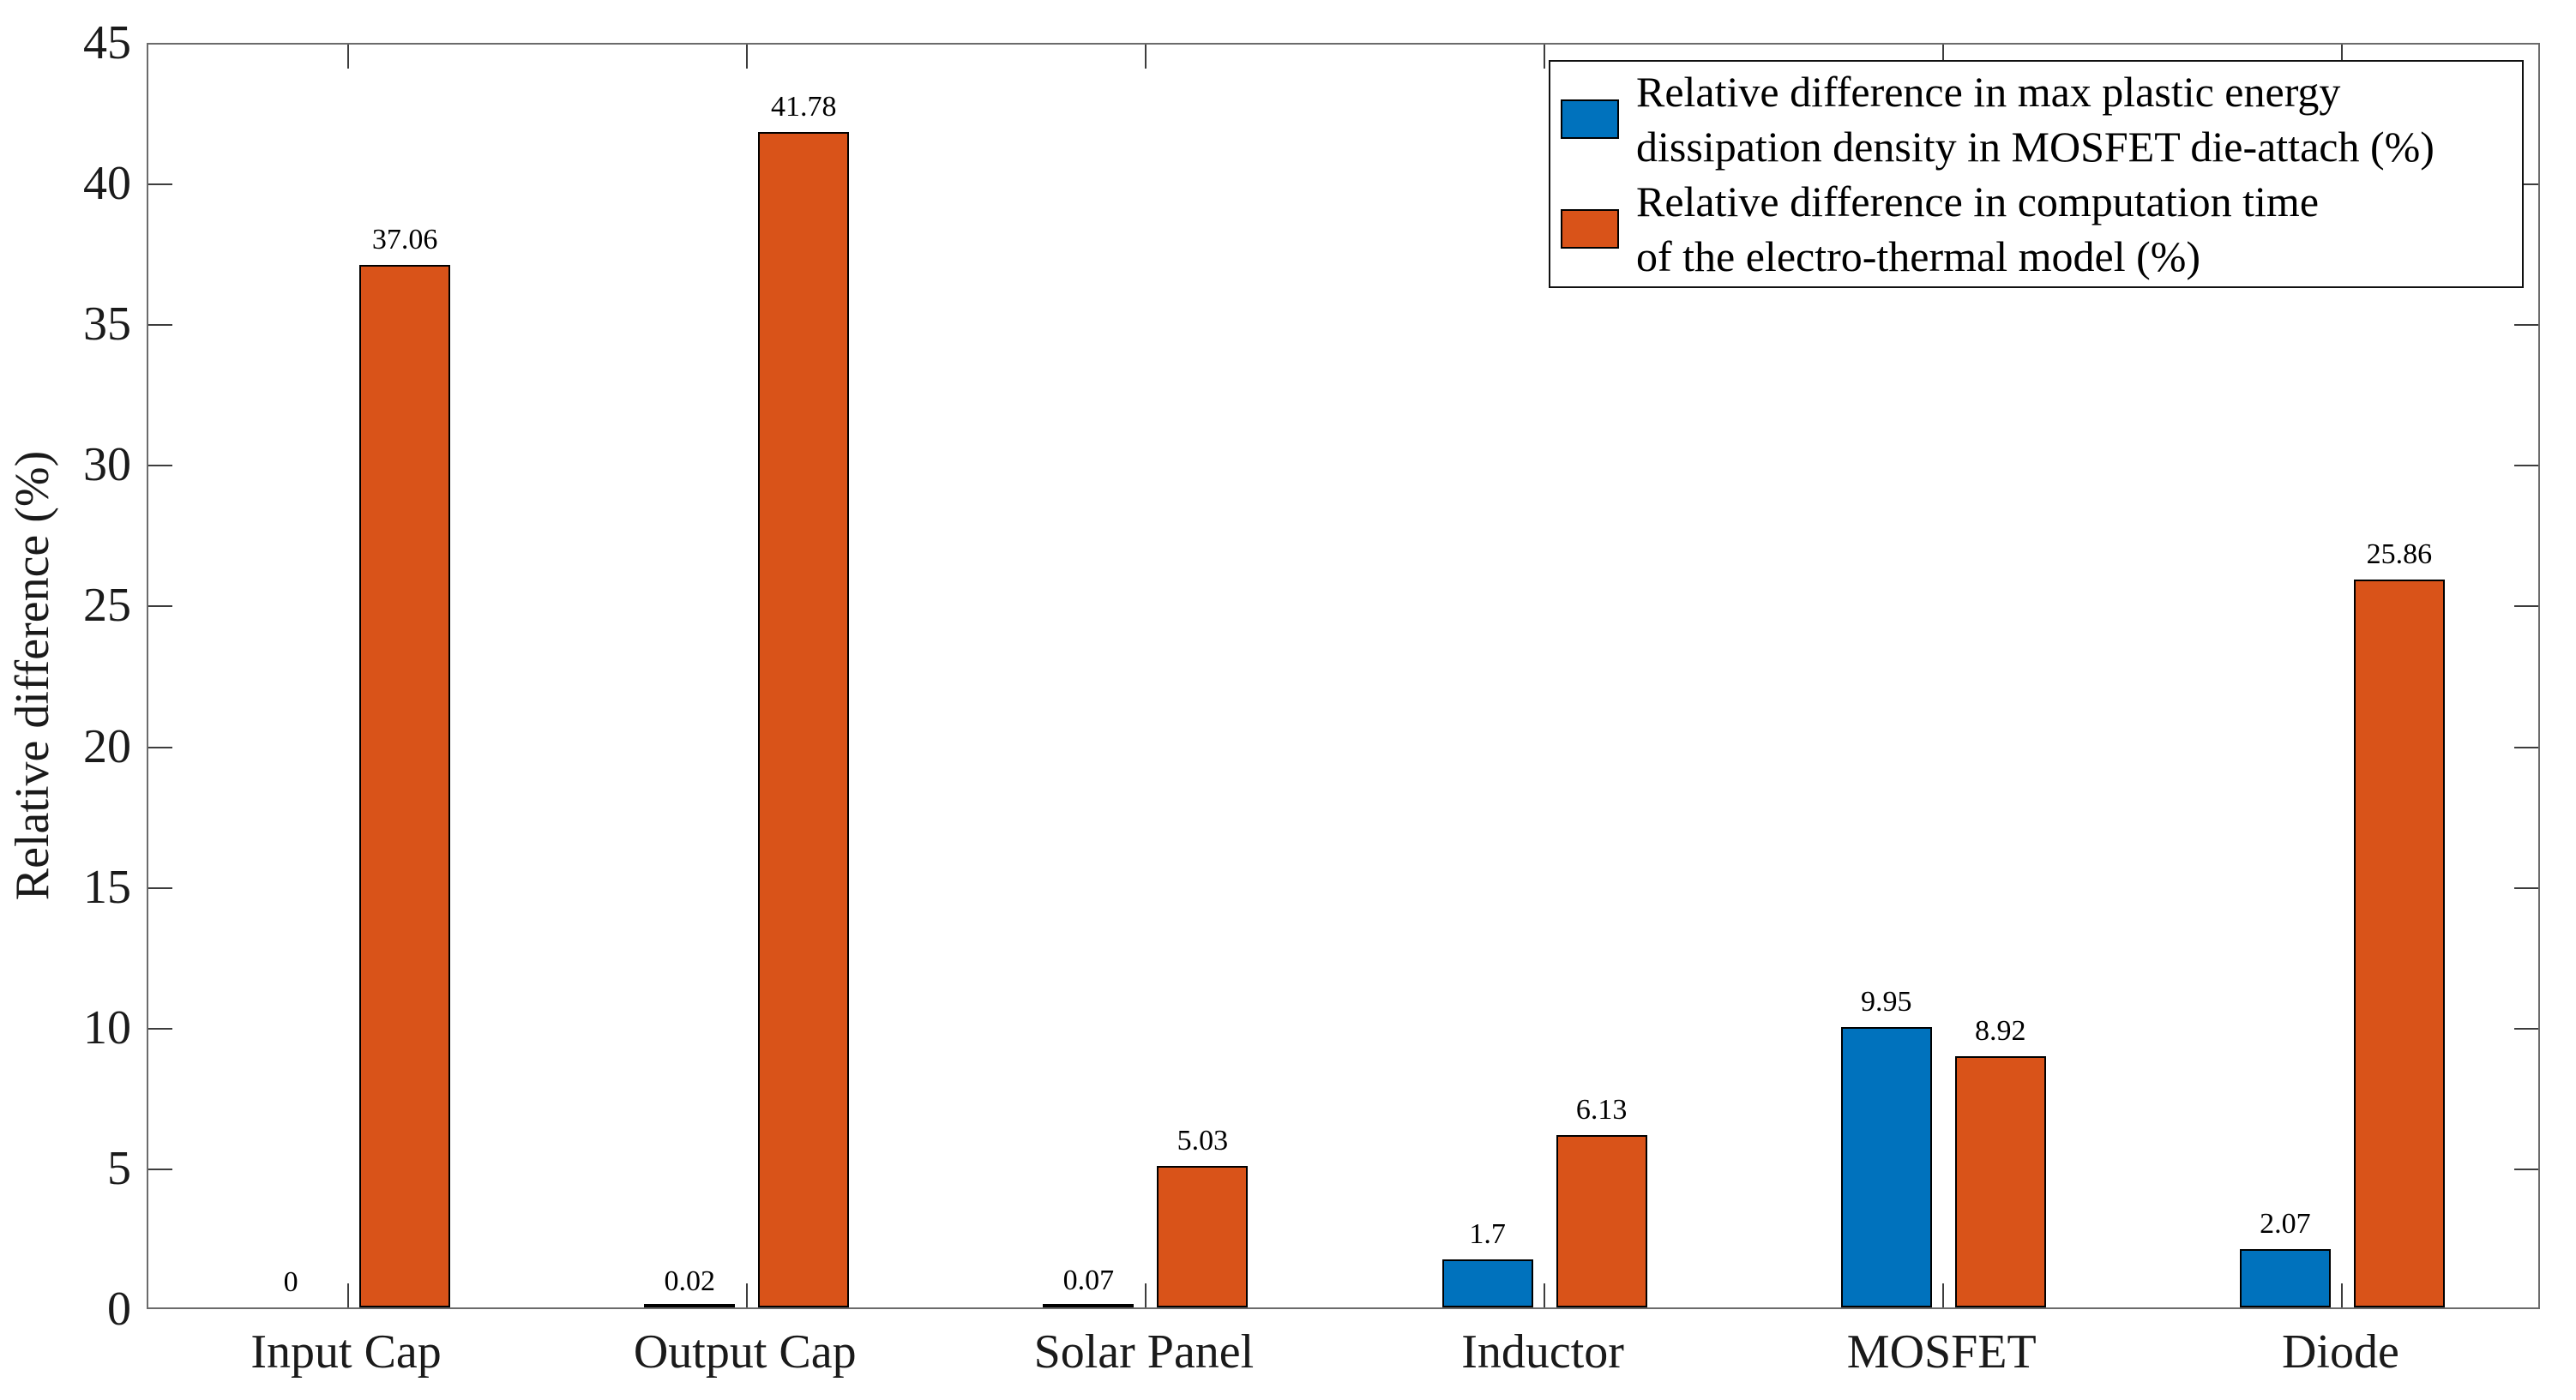 This screenshot has width=2576, height=1400. I want to click on x-category-label: Solar Panel, so click(1144, 1352).